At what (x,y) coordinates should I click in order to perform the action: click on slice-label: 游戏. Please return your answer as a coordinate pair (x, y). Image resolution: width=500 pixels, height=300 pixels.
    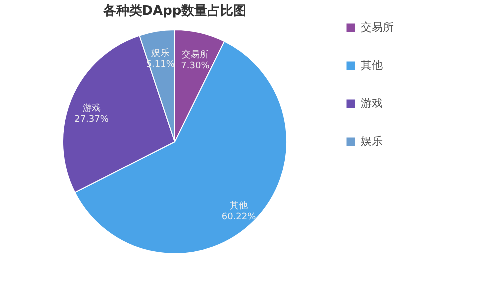
    Looking at the image, I should click on (91, 108).